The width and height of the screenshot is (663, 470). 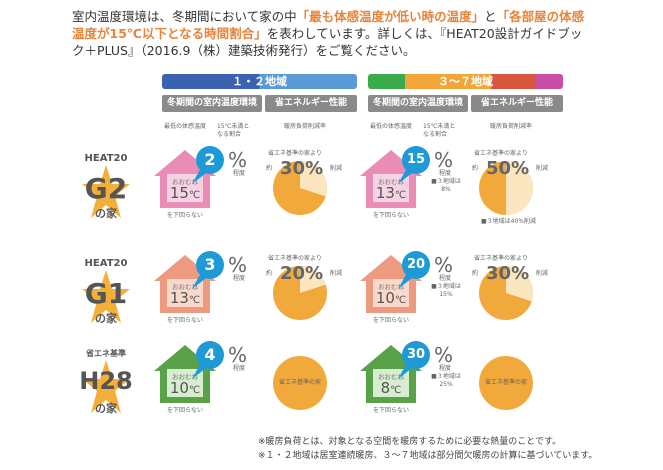 I want to click on grade-label: HEAT20 G1 の家, so click(x=106, y=298).